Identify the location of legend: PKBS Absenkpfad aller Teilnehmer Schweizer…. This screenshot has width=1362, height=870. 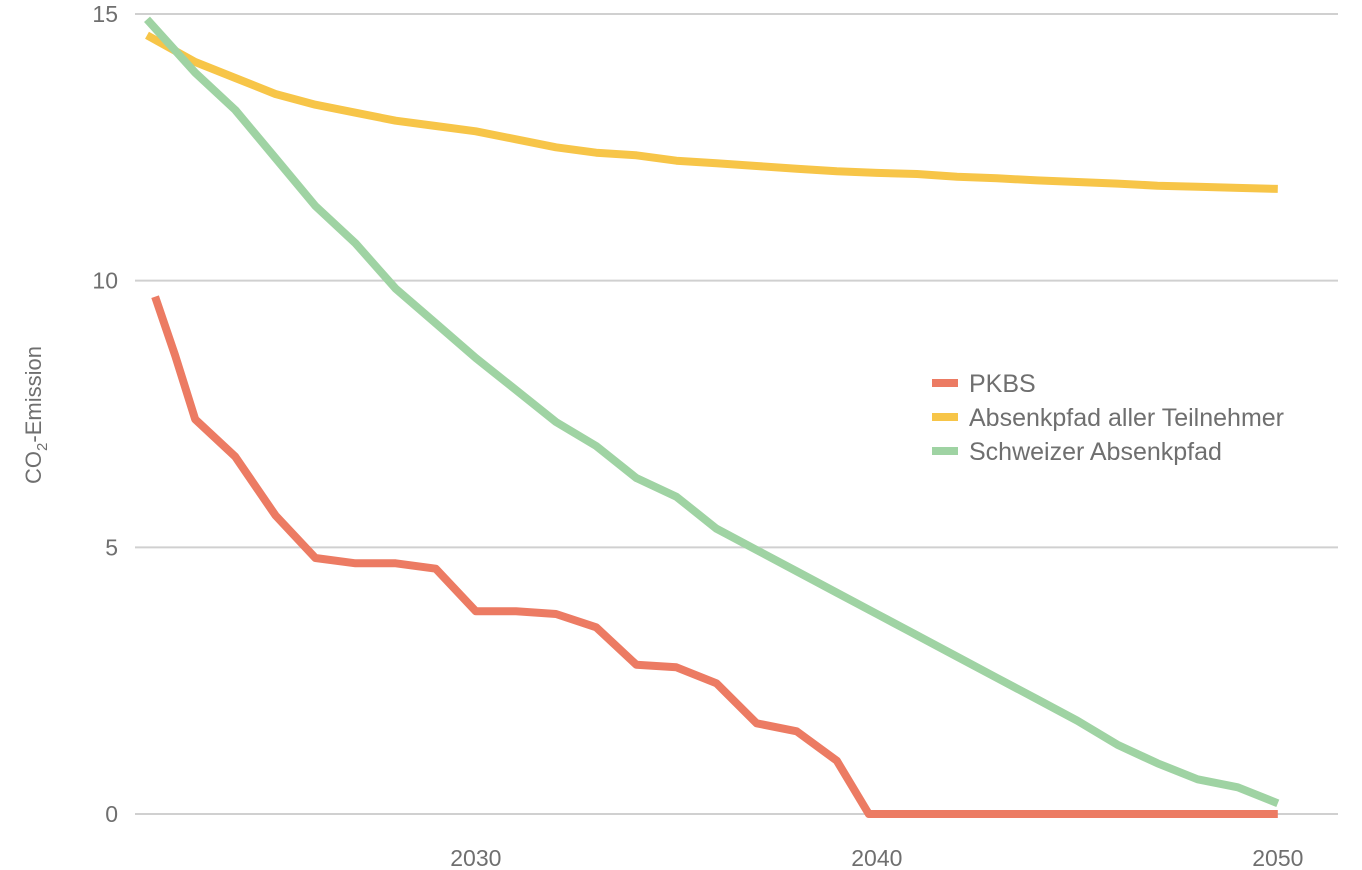
(1108, 418).